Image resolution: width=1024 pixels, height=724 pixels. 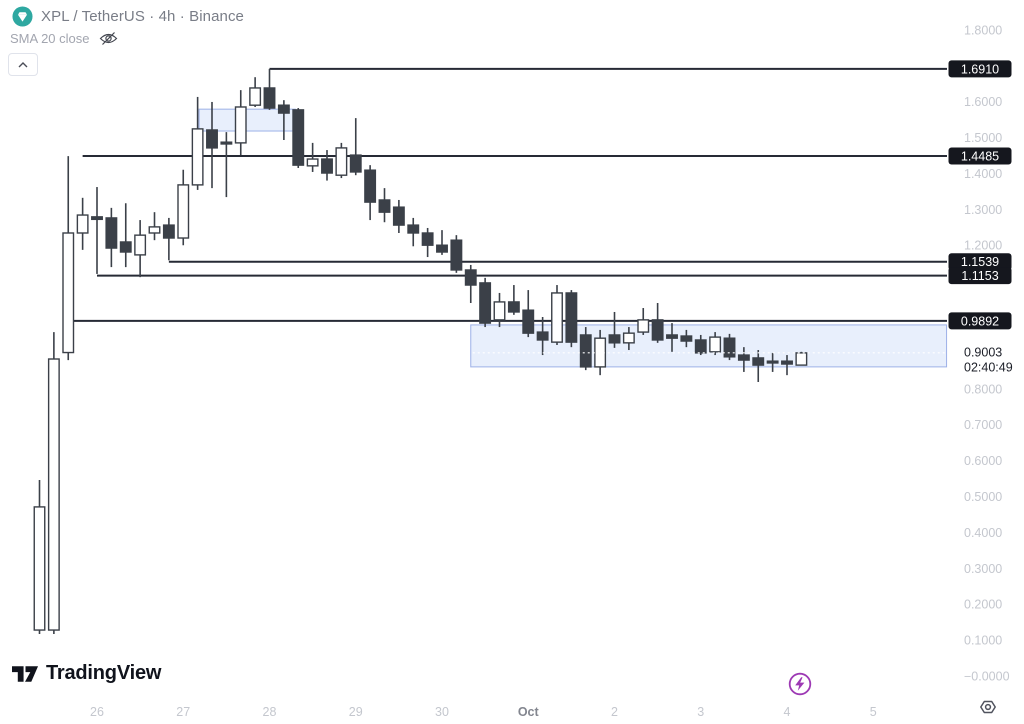 What do you see at coordinates (183, 712) in the screenshot?
I see `time-tick-label: 27` at bounding box center [183, 712].